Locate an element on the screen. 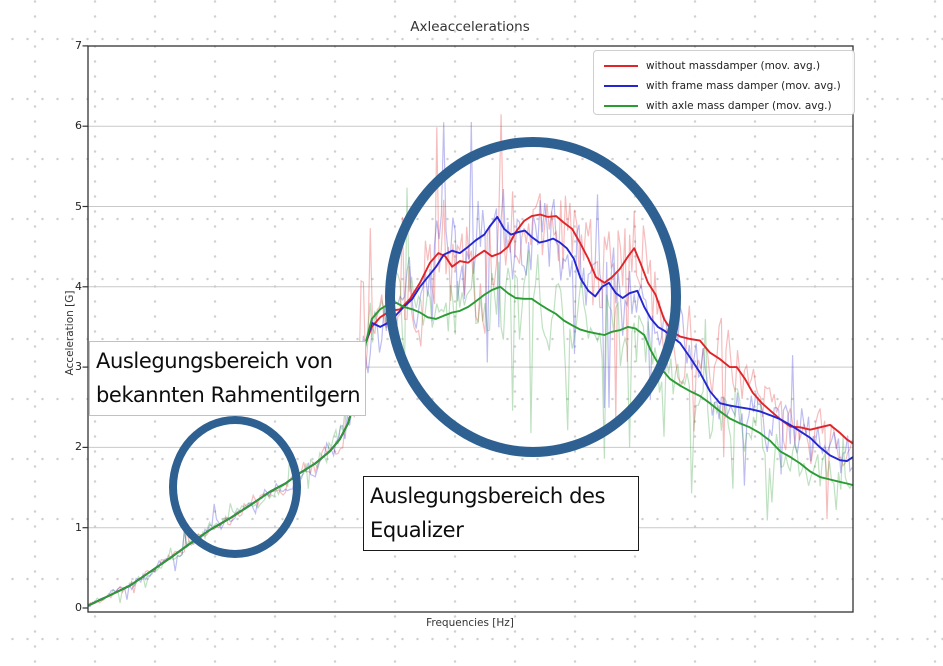 This screenshot has width=943, height=666. x-axis-label: Frequencies [Hz] is located at coordinates (470, 623).